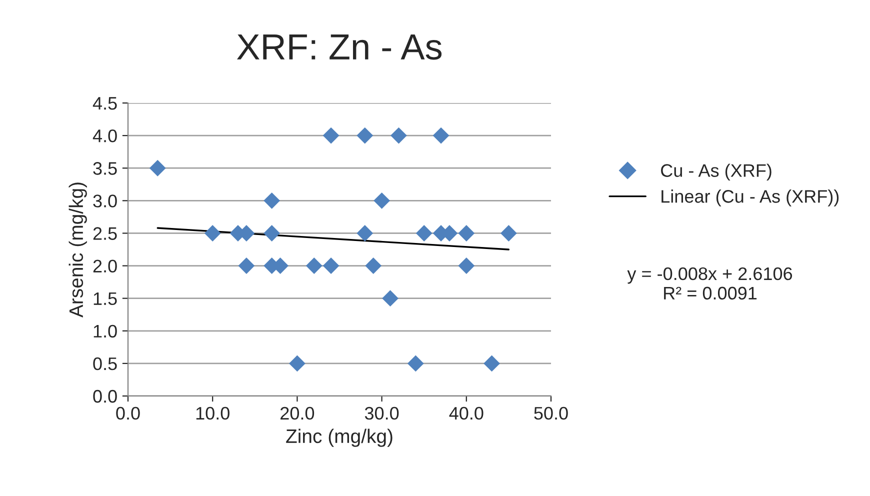  What do you see at coordinates (709, 283) in the screenshot?
I see `text: y = -0.008x + 2.6106 R² = 0.0091` at bounding box center [709, 283].